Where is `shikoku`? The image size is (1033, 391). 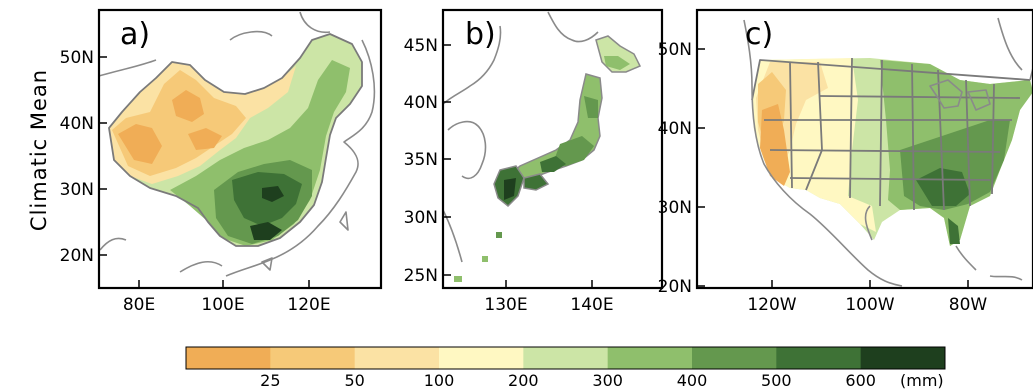
shikoku is located at coordinates (536, 182).